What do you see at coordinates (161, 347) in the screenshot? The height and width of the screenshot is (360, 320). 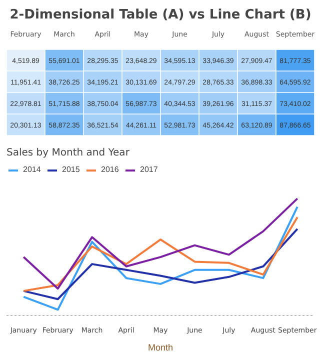 I see `x-axis-title: Month` at bounding box center [161, 347].